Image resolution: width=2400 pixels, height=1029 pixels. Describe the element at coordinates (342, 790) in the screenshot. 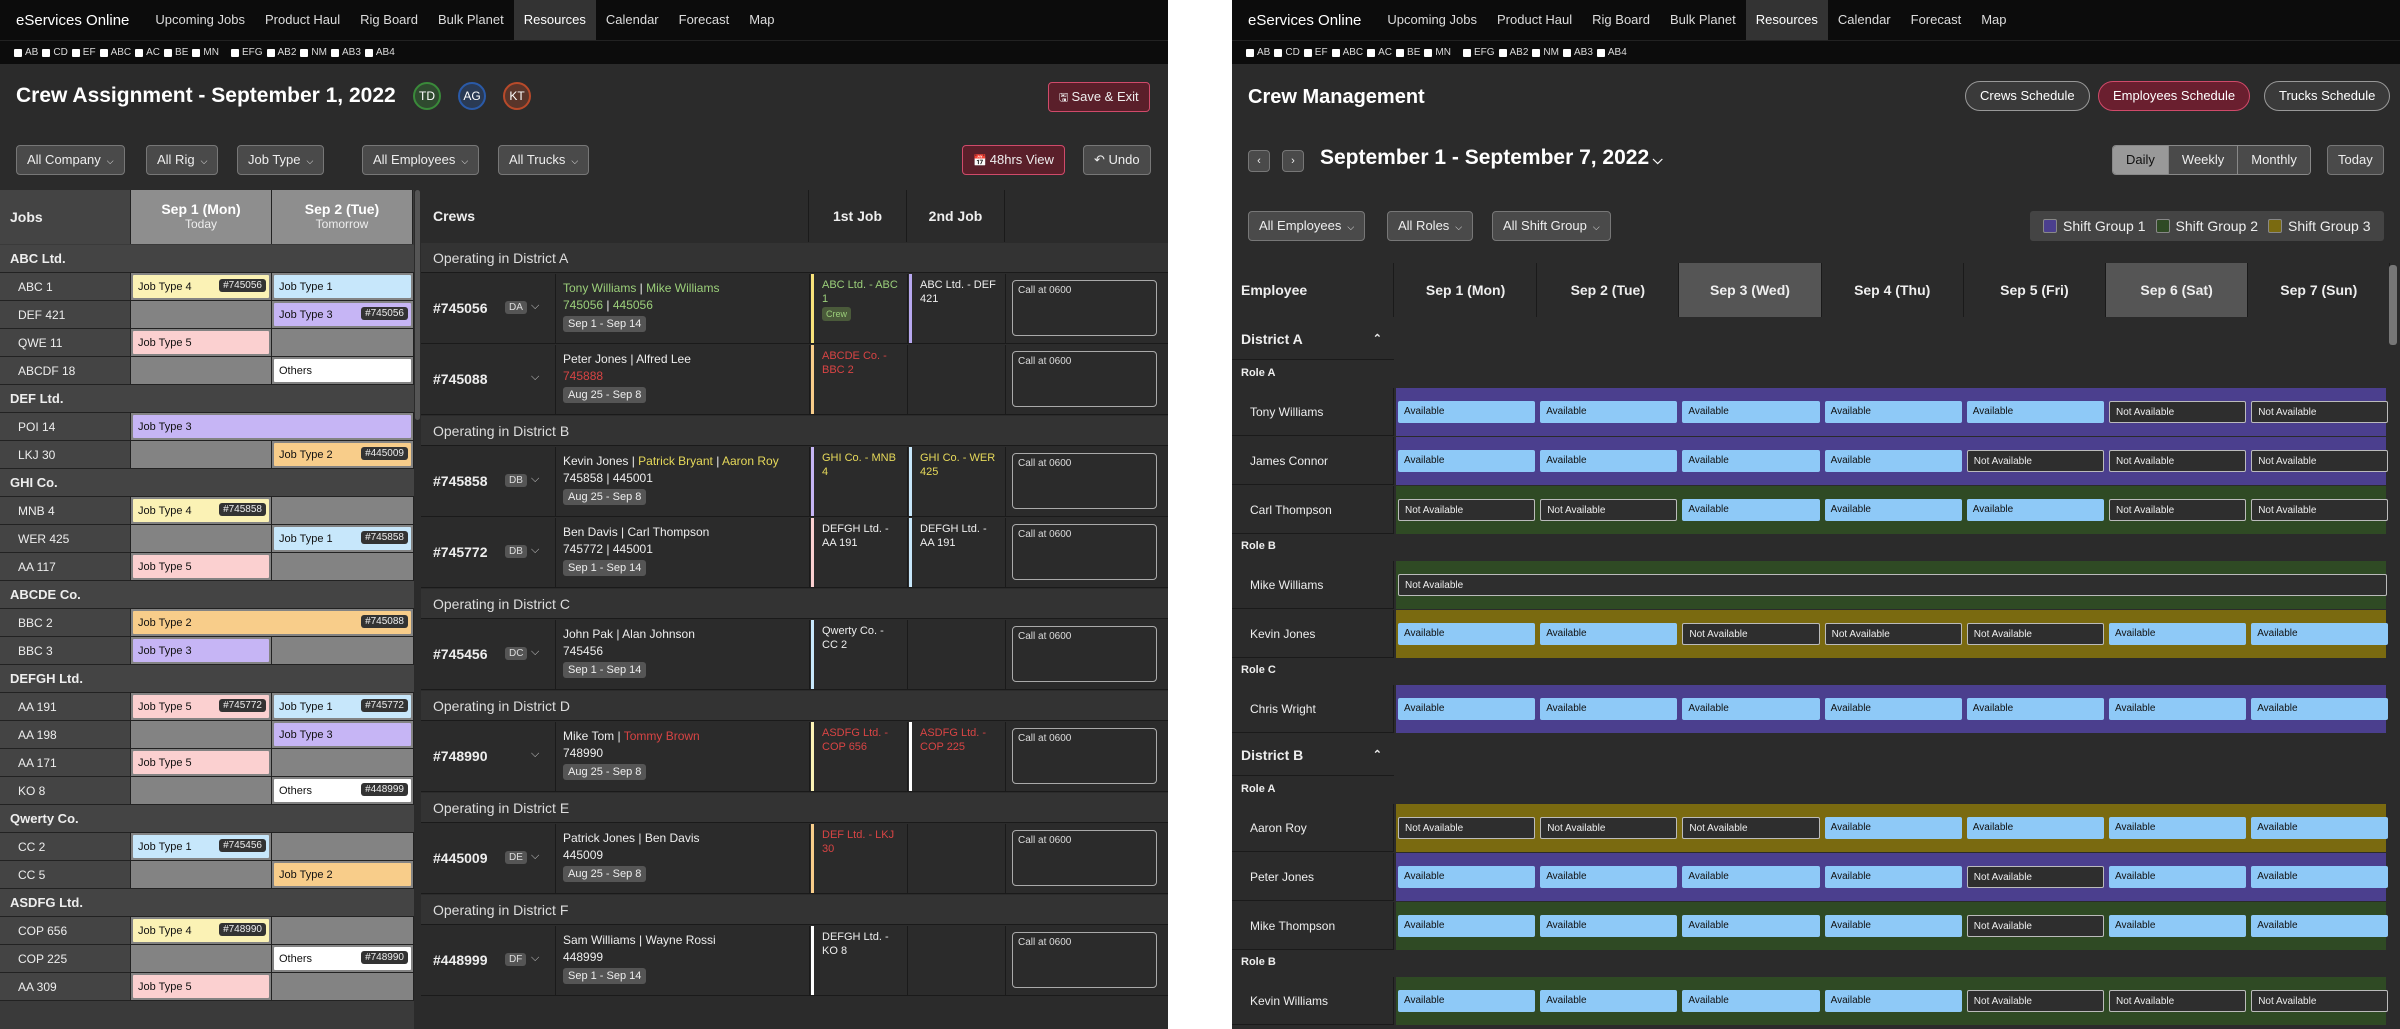

I see `job-bar: Others #448999` at that location.